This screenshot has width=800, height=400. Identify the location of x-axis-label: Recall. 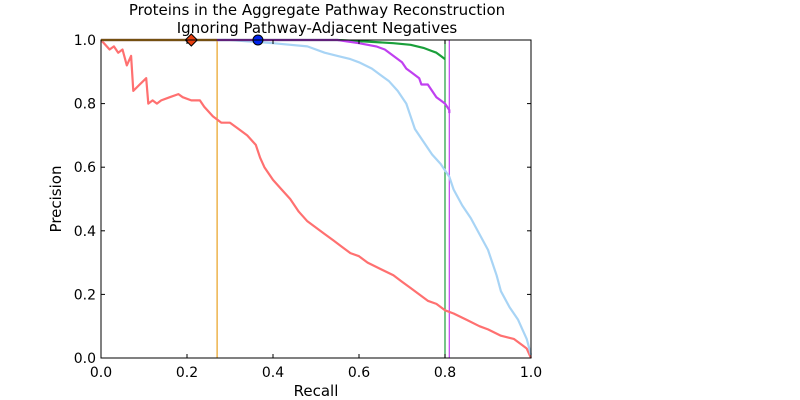
(316, 391).